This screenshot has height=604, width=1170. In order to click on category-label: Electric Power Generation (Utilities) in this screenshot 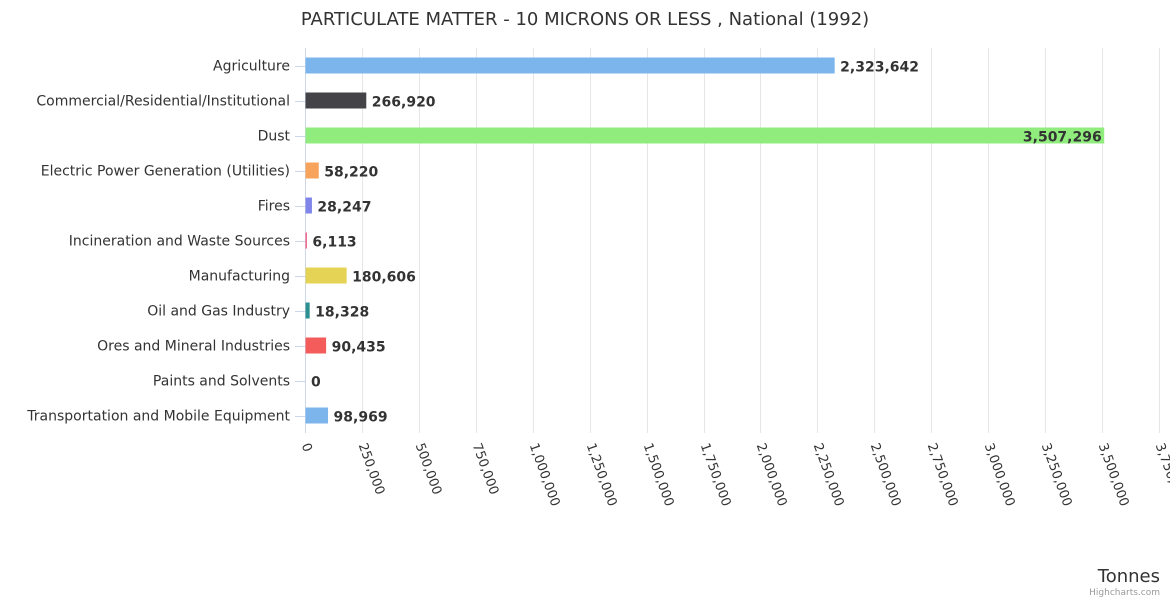, I will do `click(165, 172)`.